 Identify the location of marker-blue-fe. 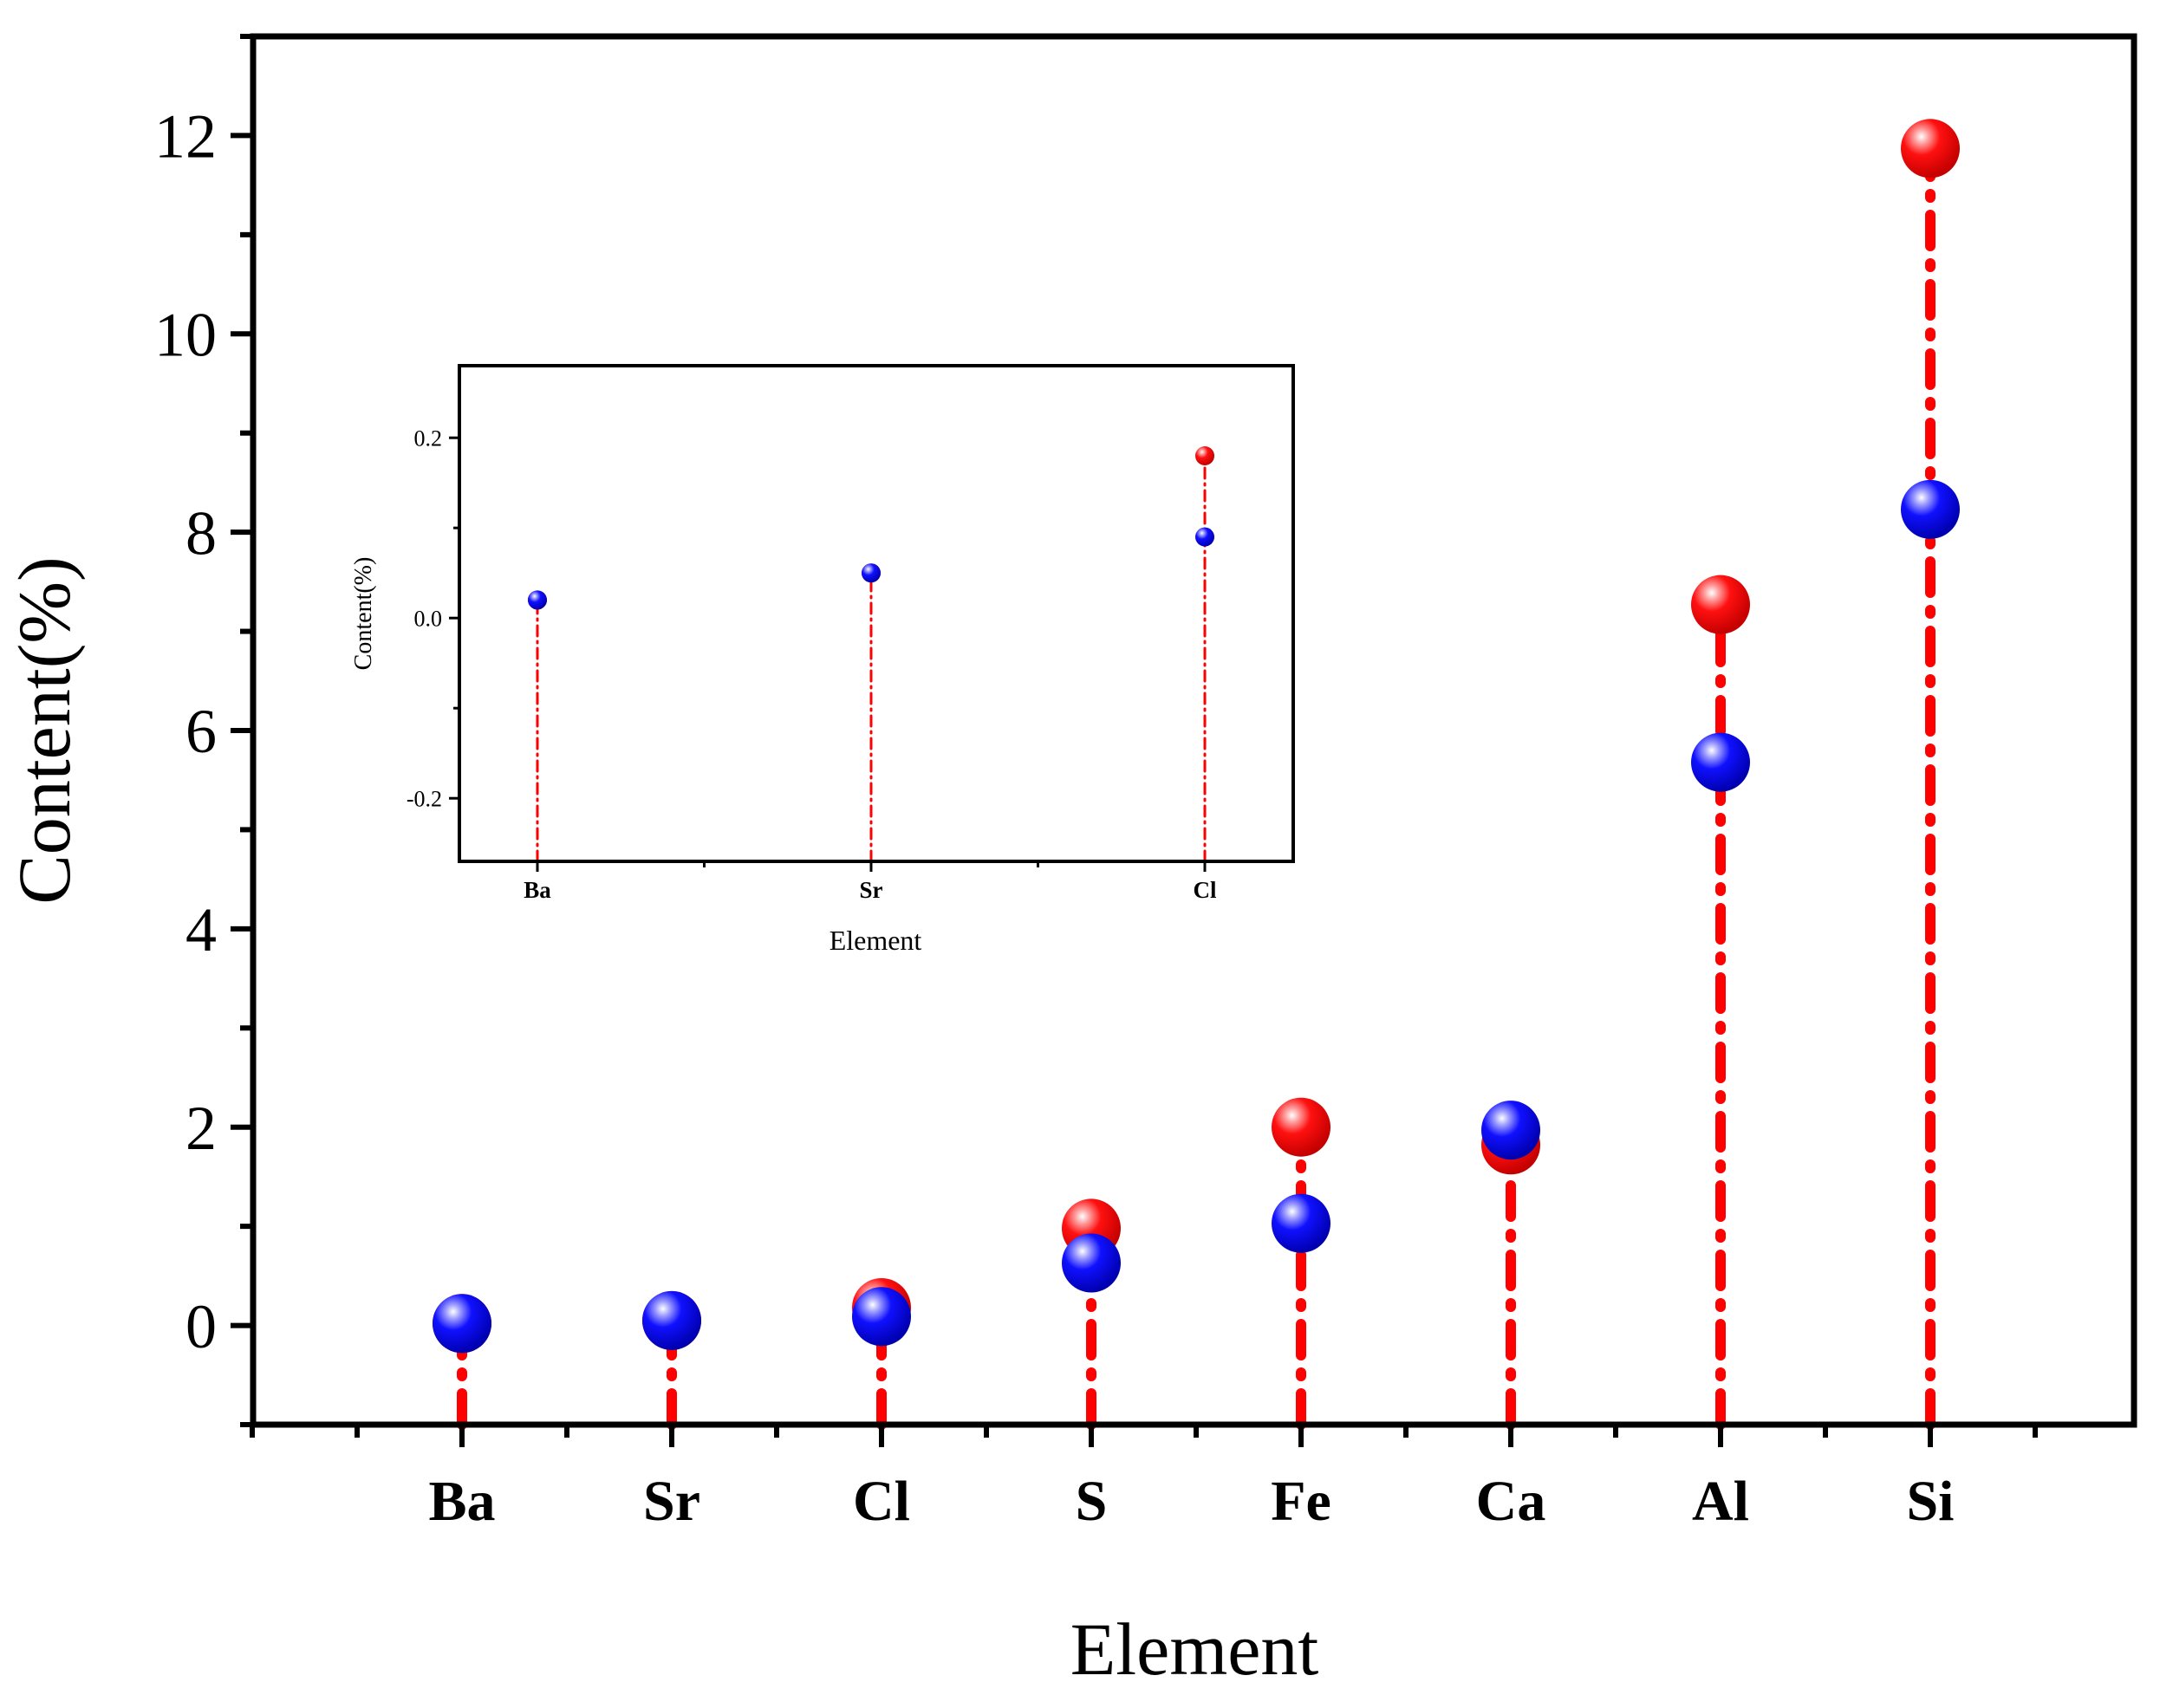
(1301, 1223).